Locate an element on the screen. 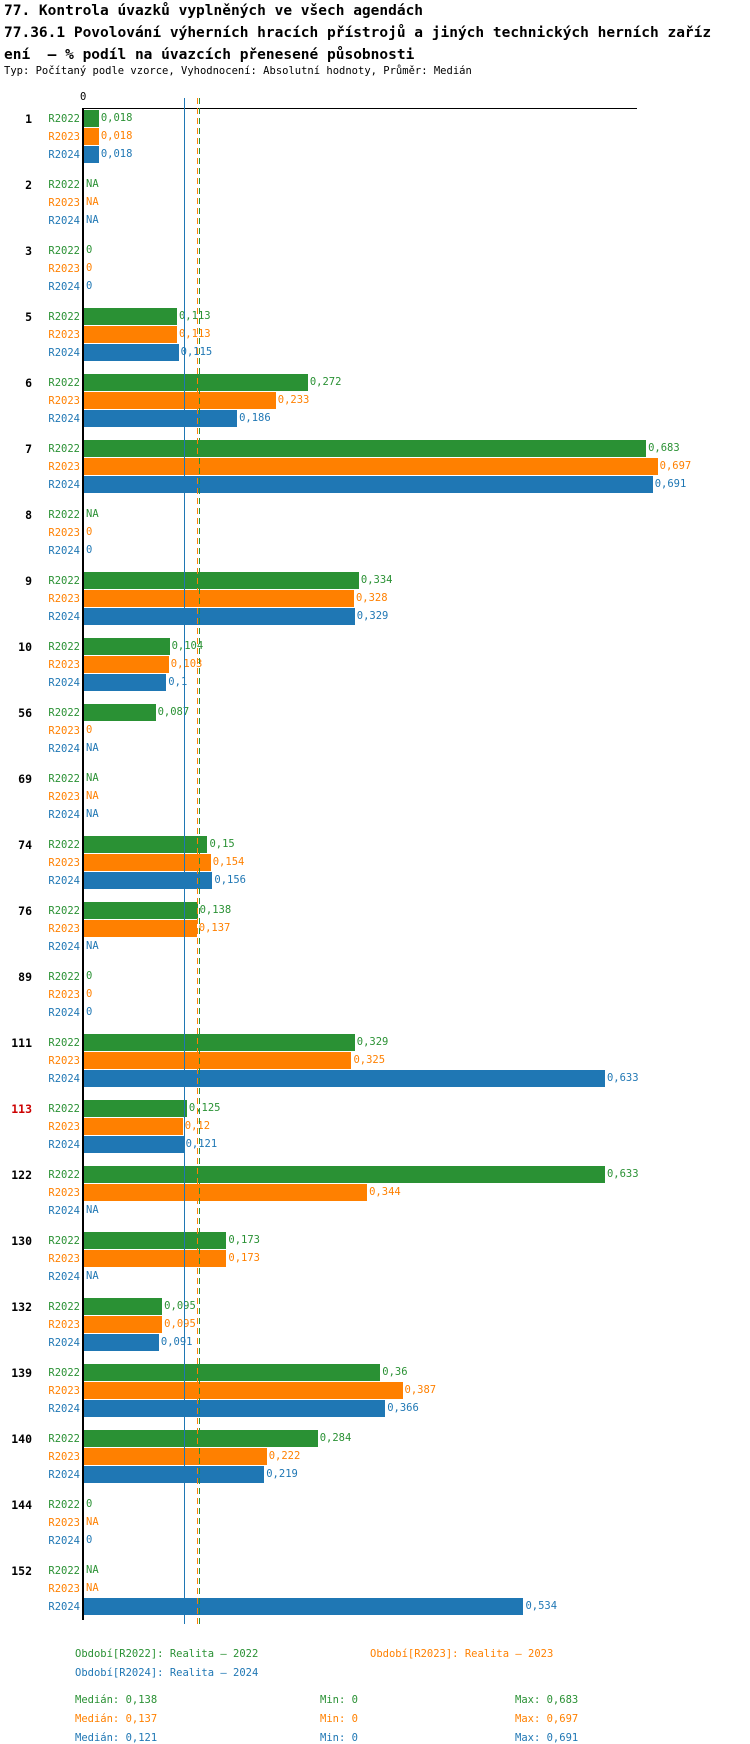 The width and height of the screenshot is (750, 1744). bar-76-R2022 is located at coordinates (141, 910).